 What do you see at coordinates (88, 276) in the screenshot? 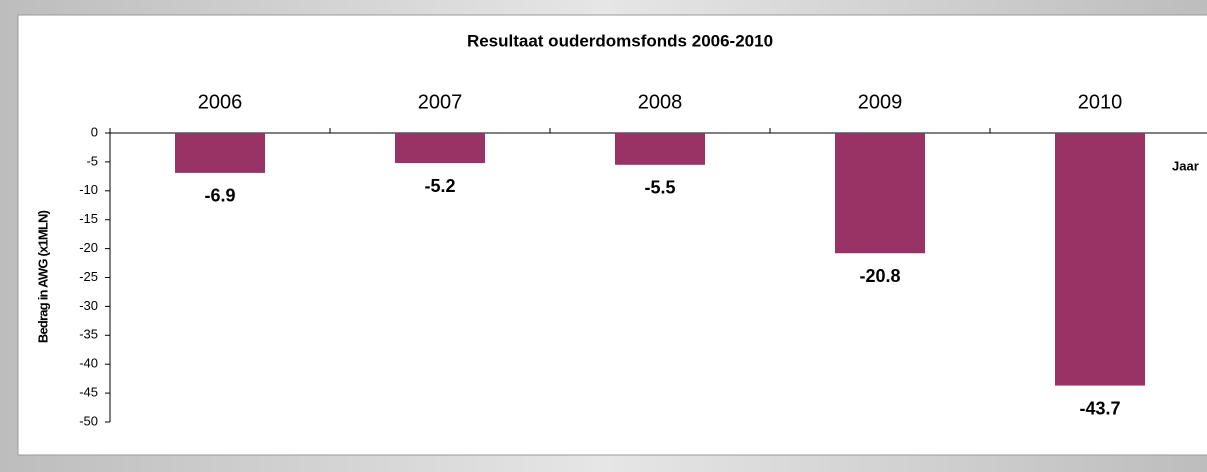
I see `y-tick-label: -25` at bounding box center [88, 276].